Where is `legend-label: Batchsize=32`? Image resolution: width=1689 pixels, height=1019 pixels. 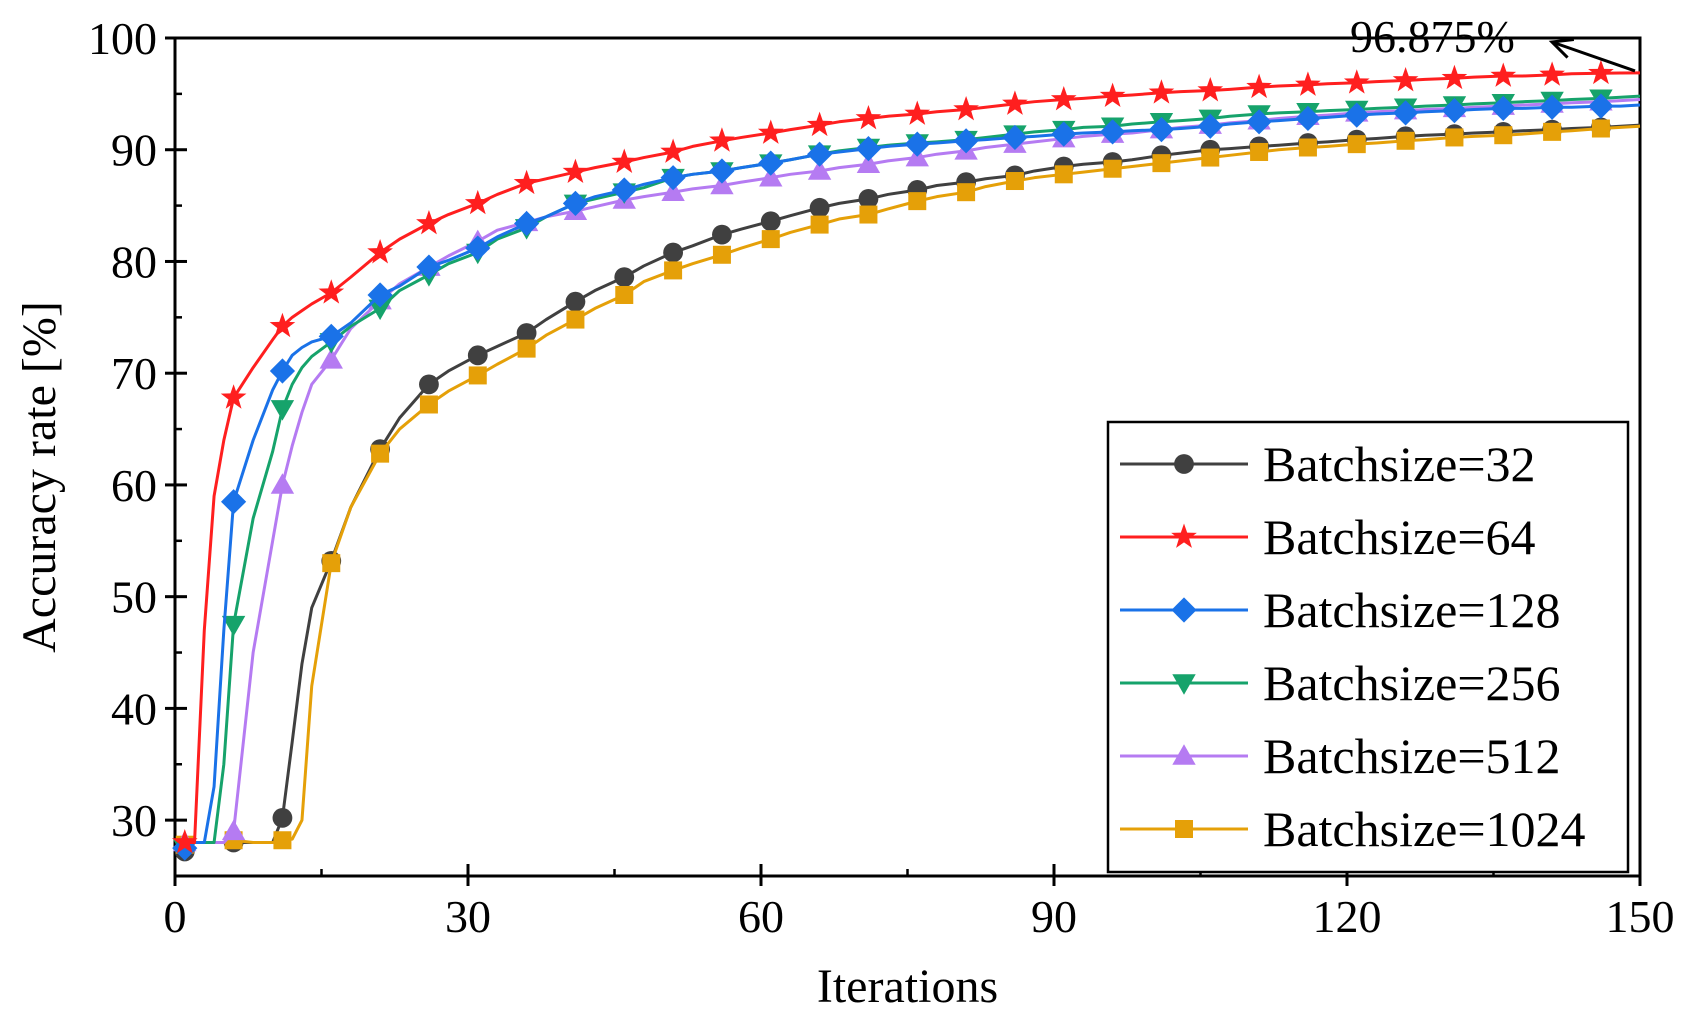 legend-label: Batchsize=32 is located at coordinates (1399, 464).